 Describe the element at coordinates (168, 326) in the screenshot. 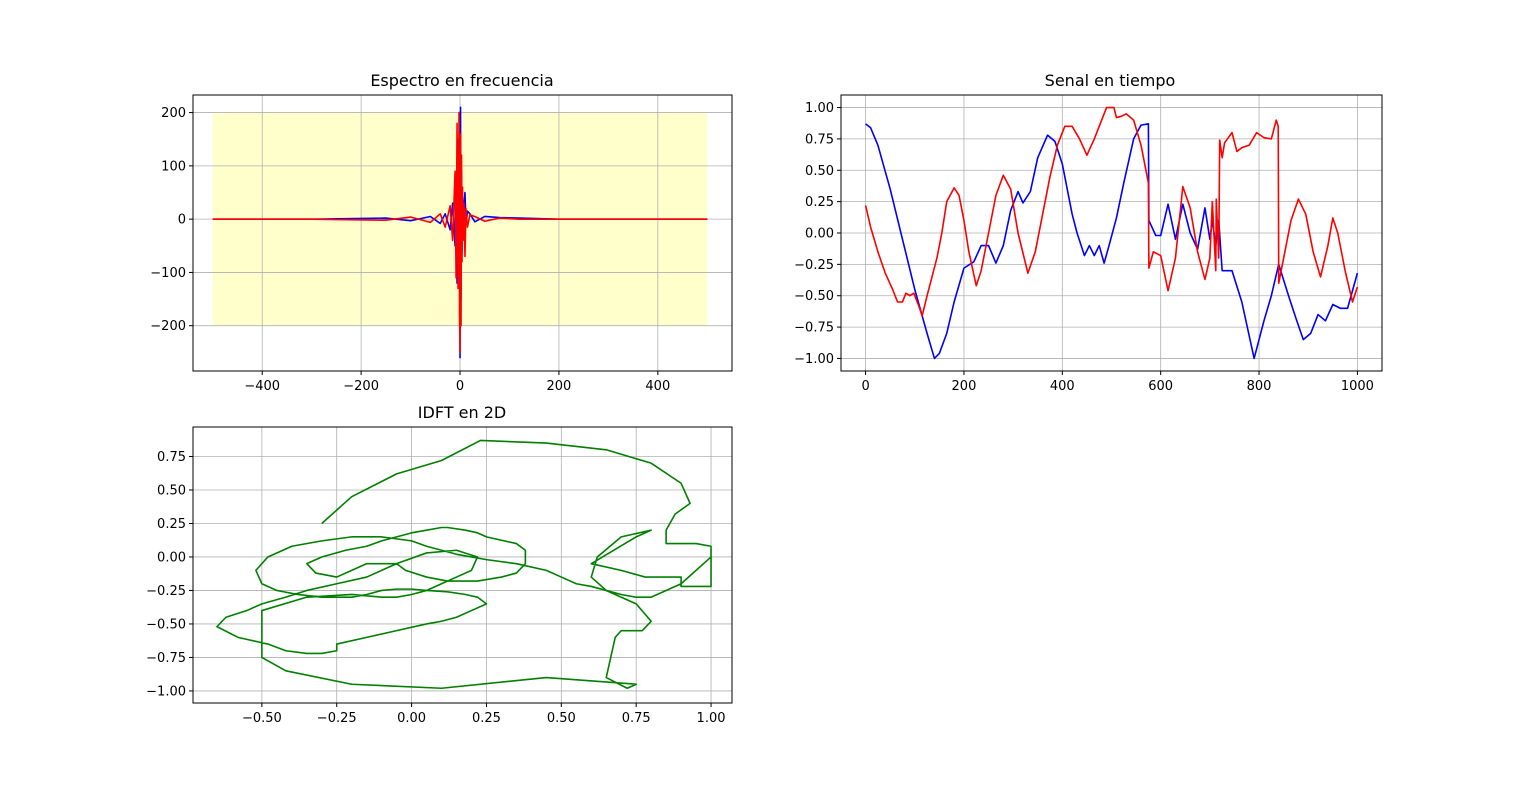

I see `spectrum-y-tick-label: −200` at that location.